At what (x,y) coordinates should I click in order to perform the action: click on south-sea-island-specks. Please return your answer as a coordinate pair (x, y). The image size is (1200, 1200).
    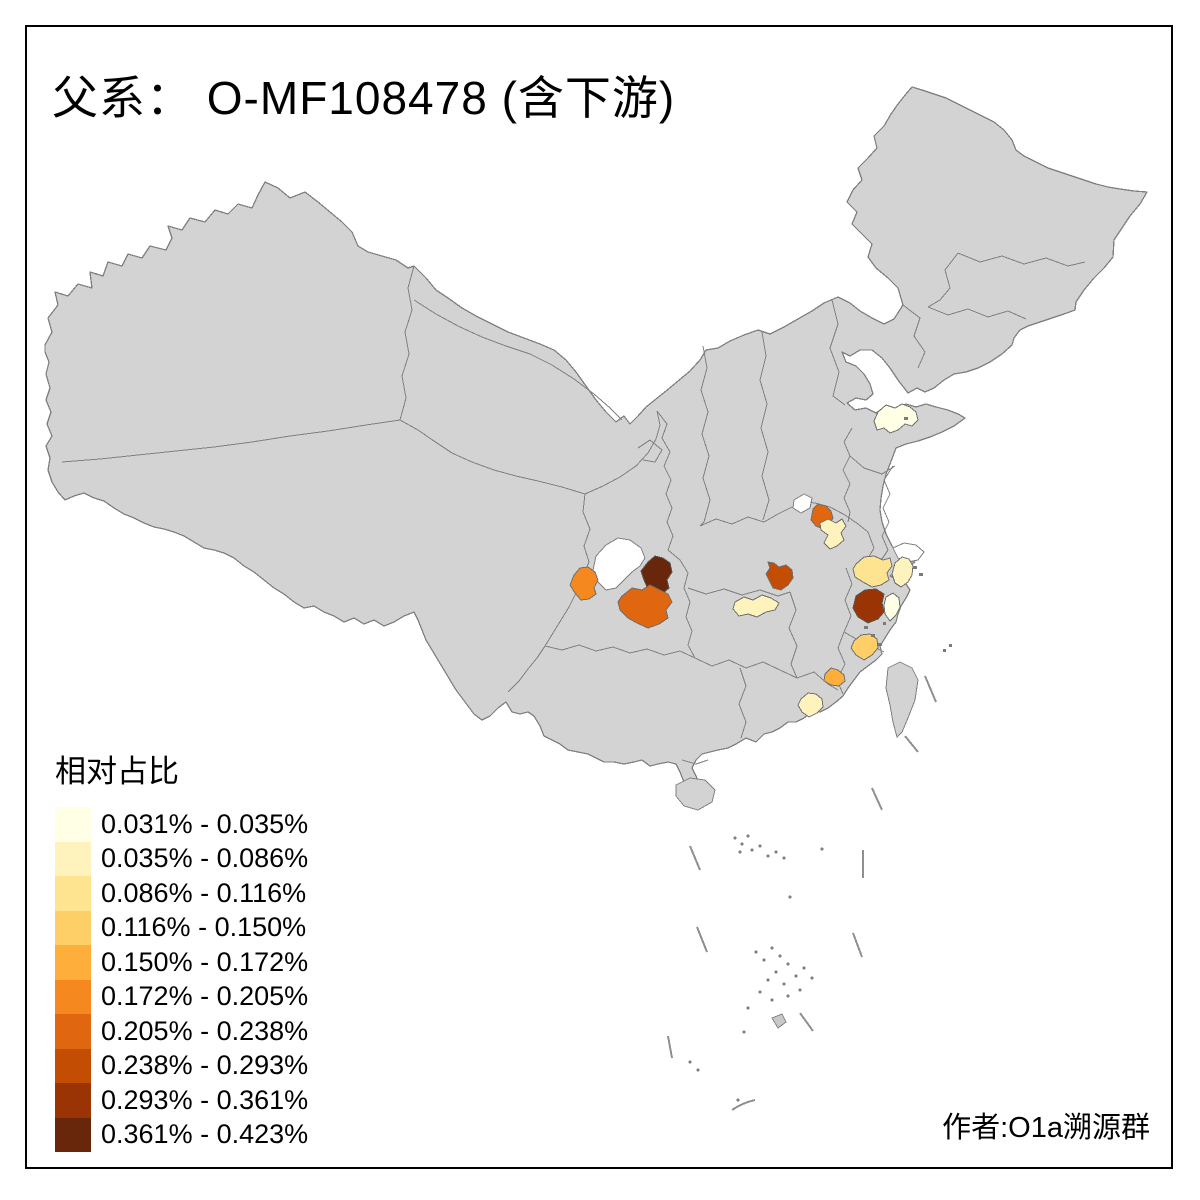
    Looking at the image, I should click on (756, 968).